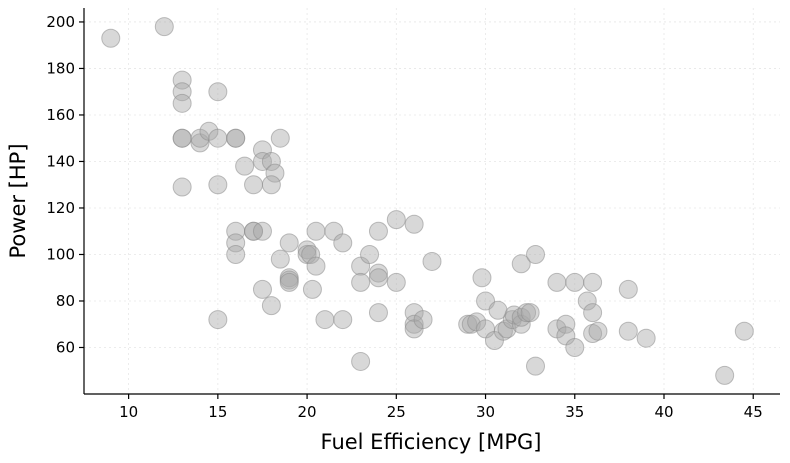 This screenshot has height=463, width=790. I want to click on x-ticks: 10 15 20 25 30 35 40 45, so click(441, 407).